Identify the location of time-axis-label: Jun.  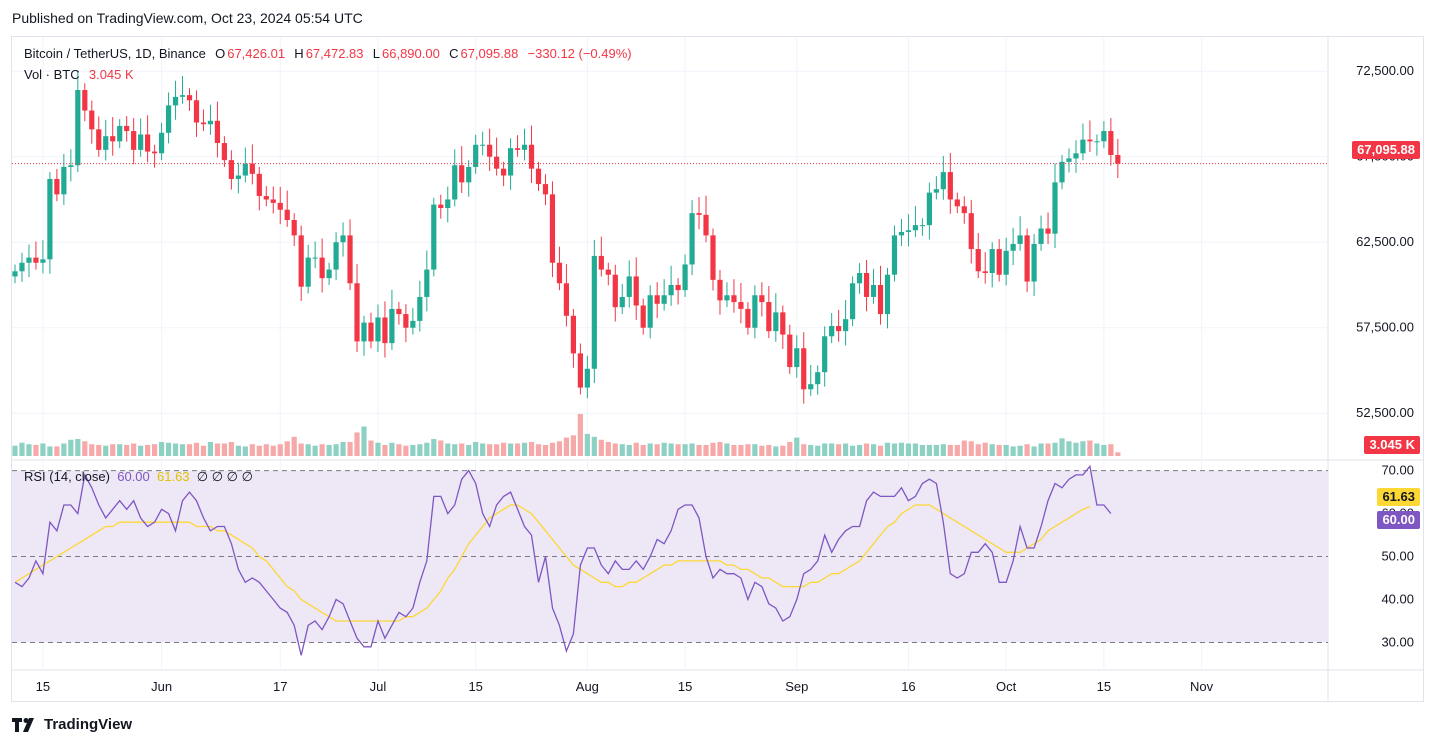
(161, 686).